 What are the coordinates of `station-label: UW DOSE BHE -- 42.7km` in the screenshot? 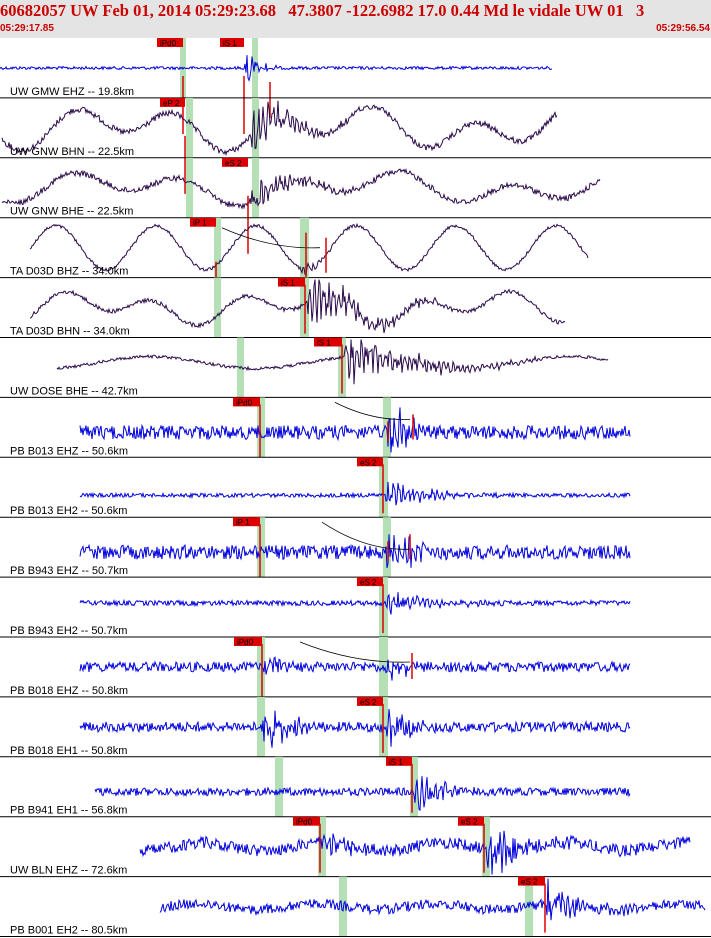 It's located at (74, 391).